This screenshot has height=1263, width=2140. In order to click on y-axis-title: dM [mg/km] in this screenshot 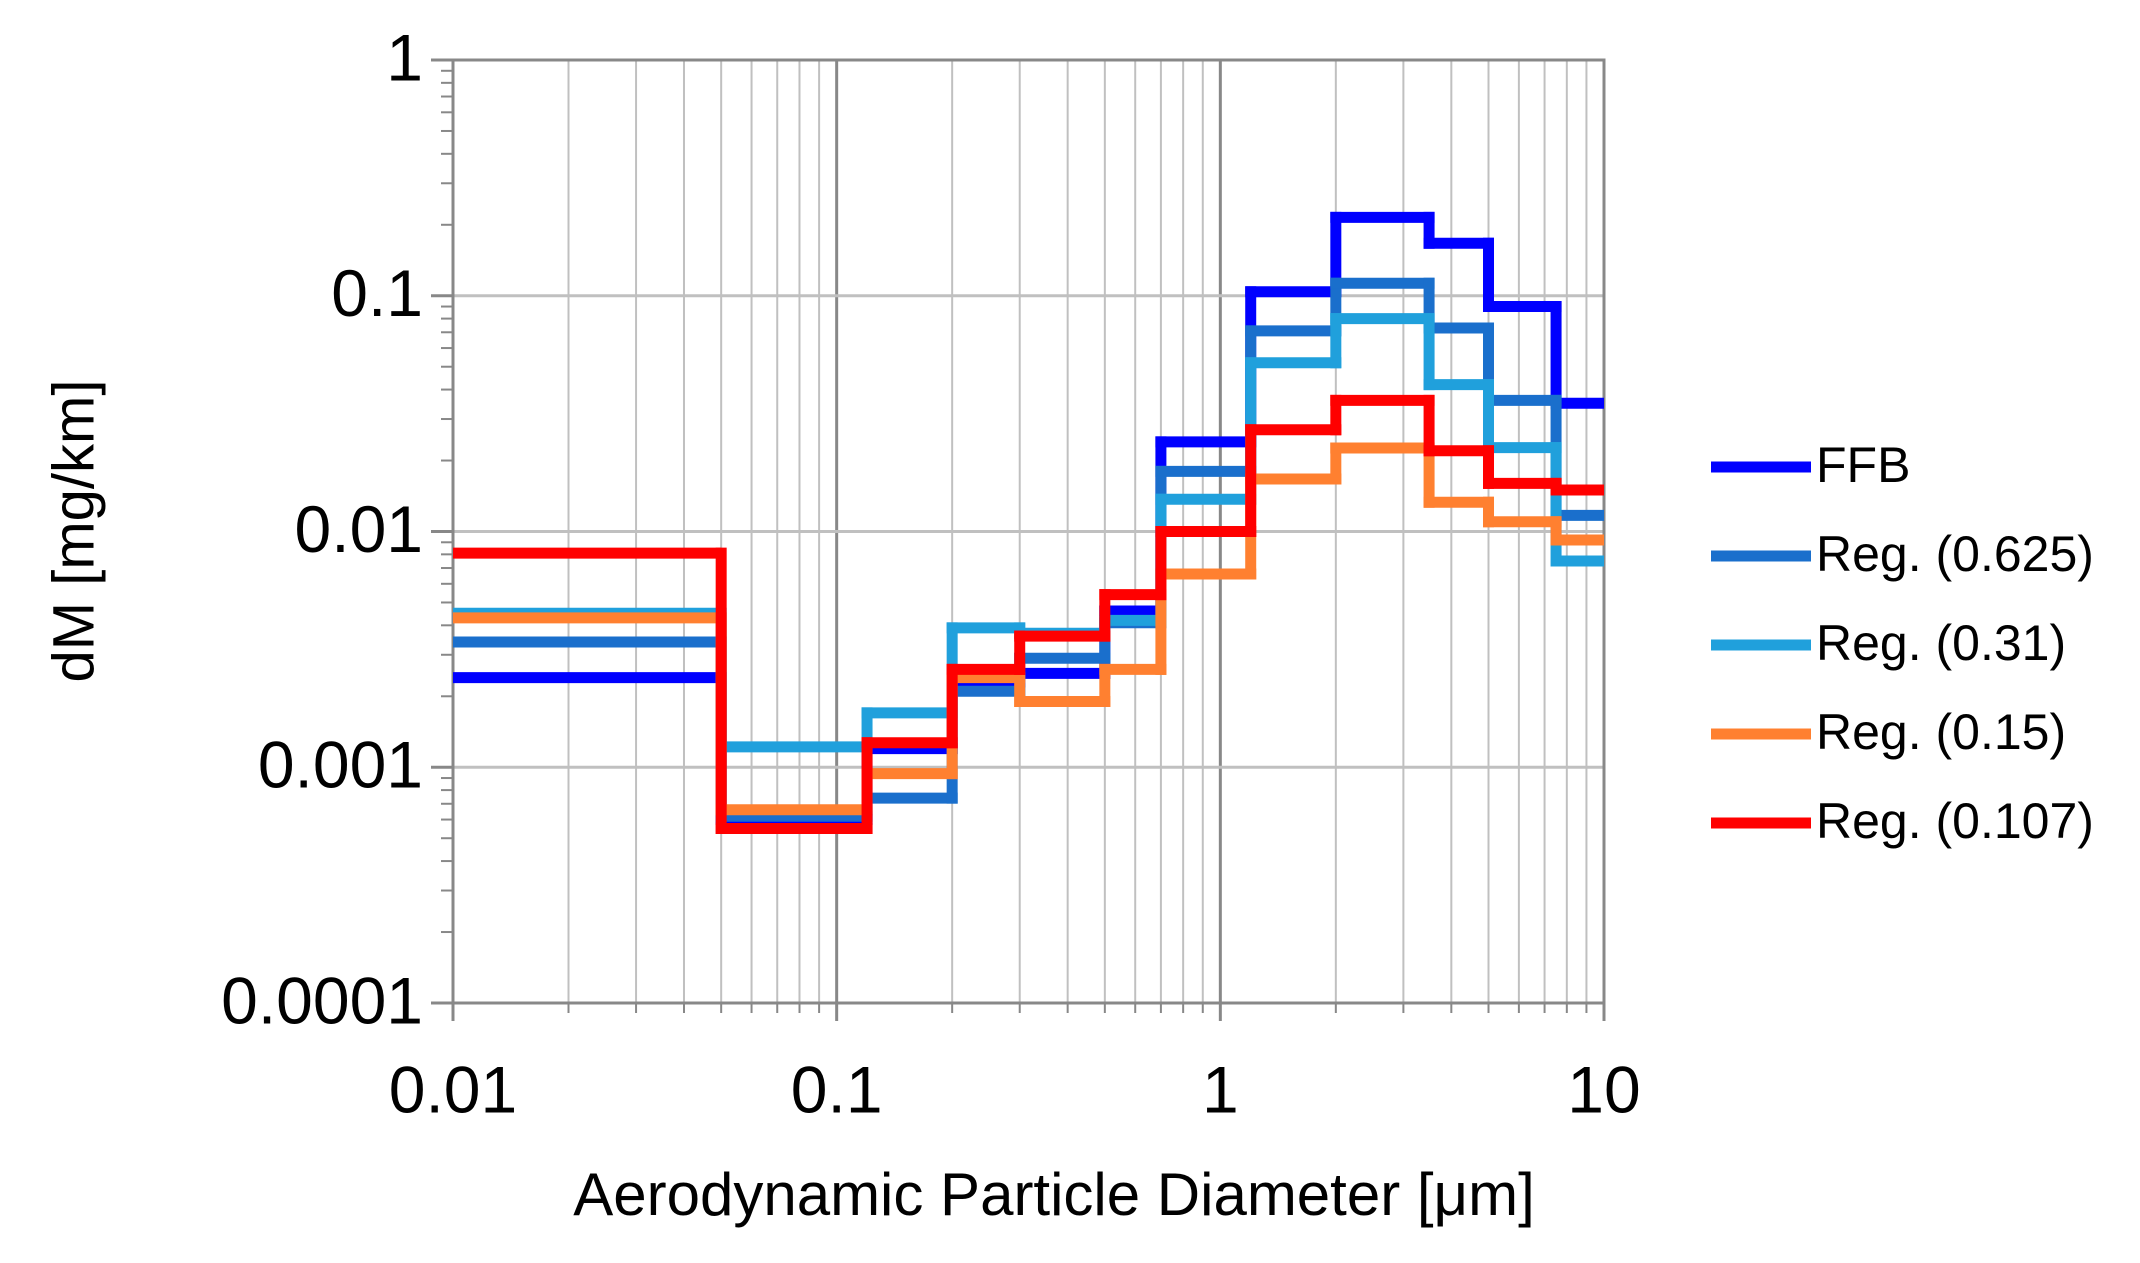, I will do `click(73, 531)`.